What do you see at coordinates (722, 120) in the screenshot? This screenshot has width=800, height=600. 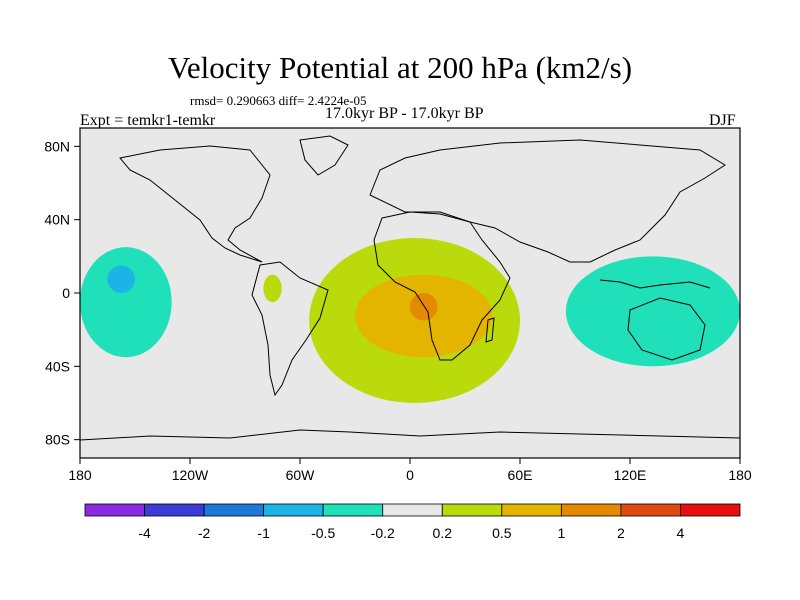 I see `season-label: DJF` at bounding box center [722, 120].